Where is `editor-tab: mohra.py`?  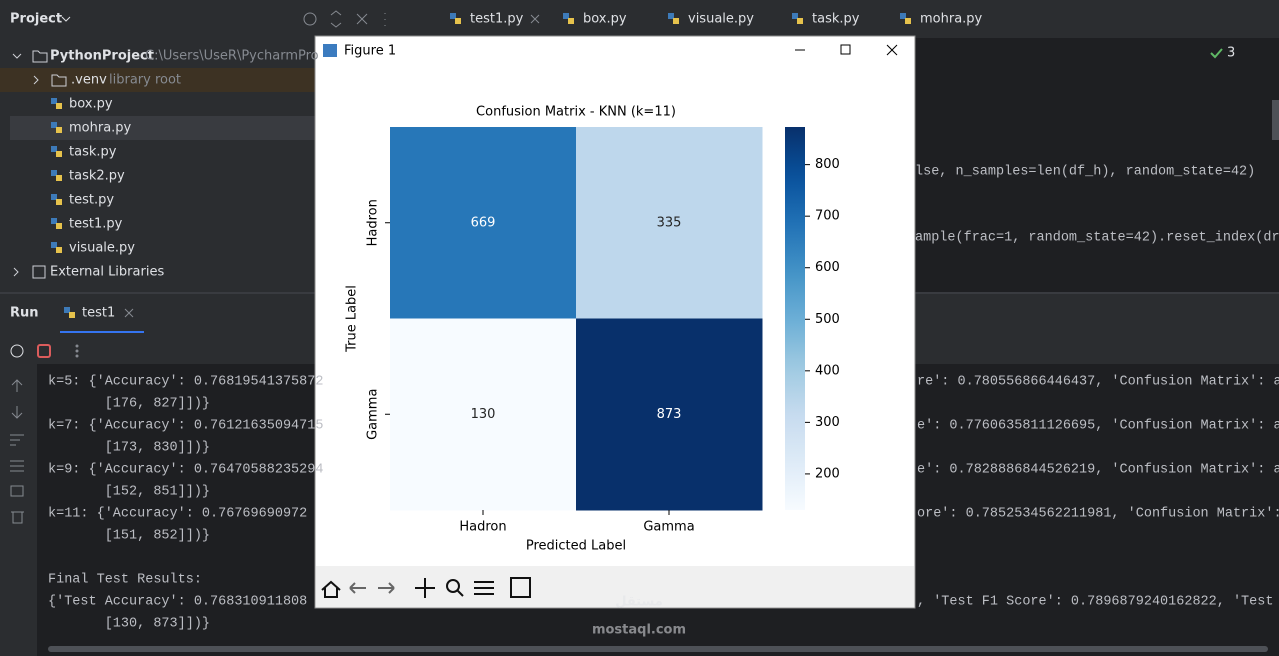 editor-tab: mohra.py is located at coordinates (951, 19).